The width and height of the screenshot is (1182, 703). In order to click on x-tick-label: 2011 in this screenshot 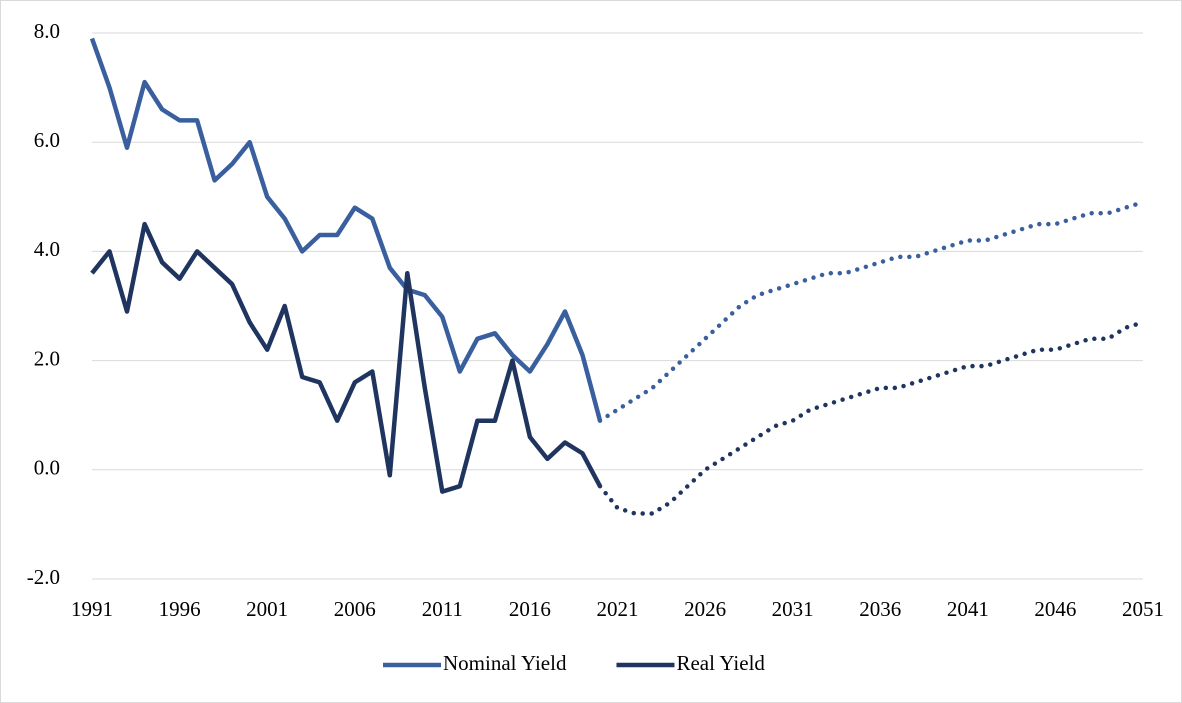, I will do `click(442, 609)`.